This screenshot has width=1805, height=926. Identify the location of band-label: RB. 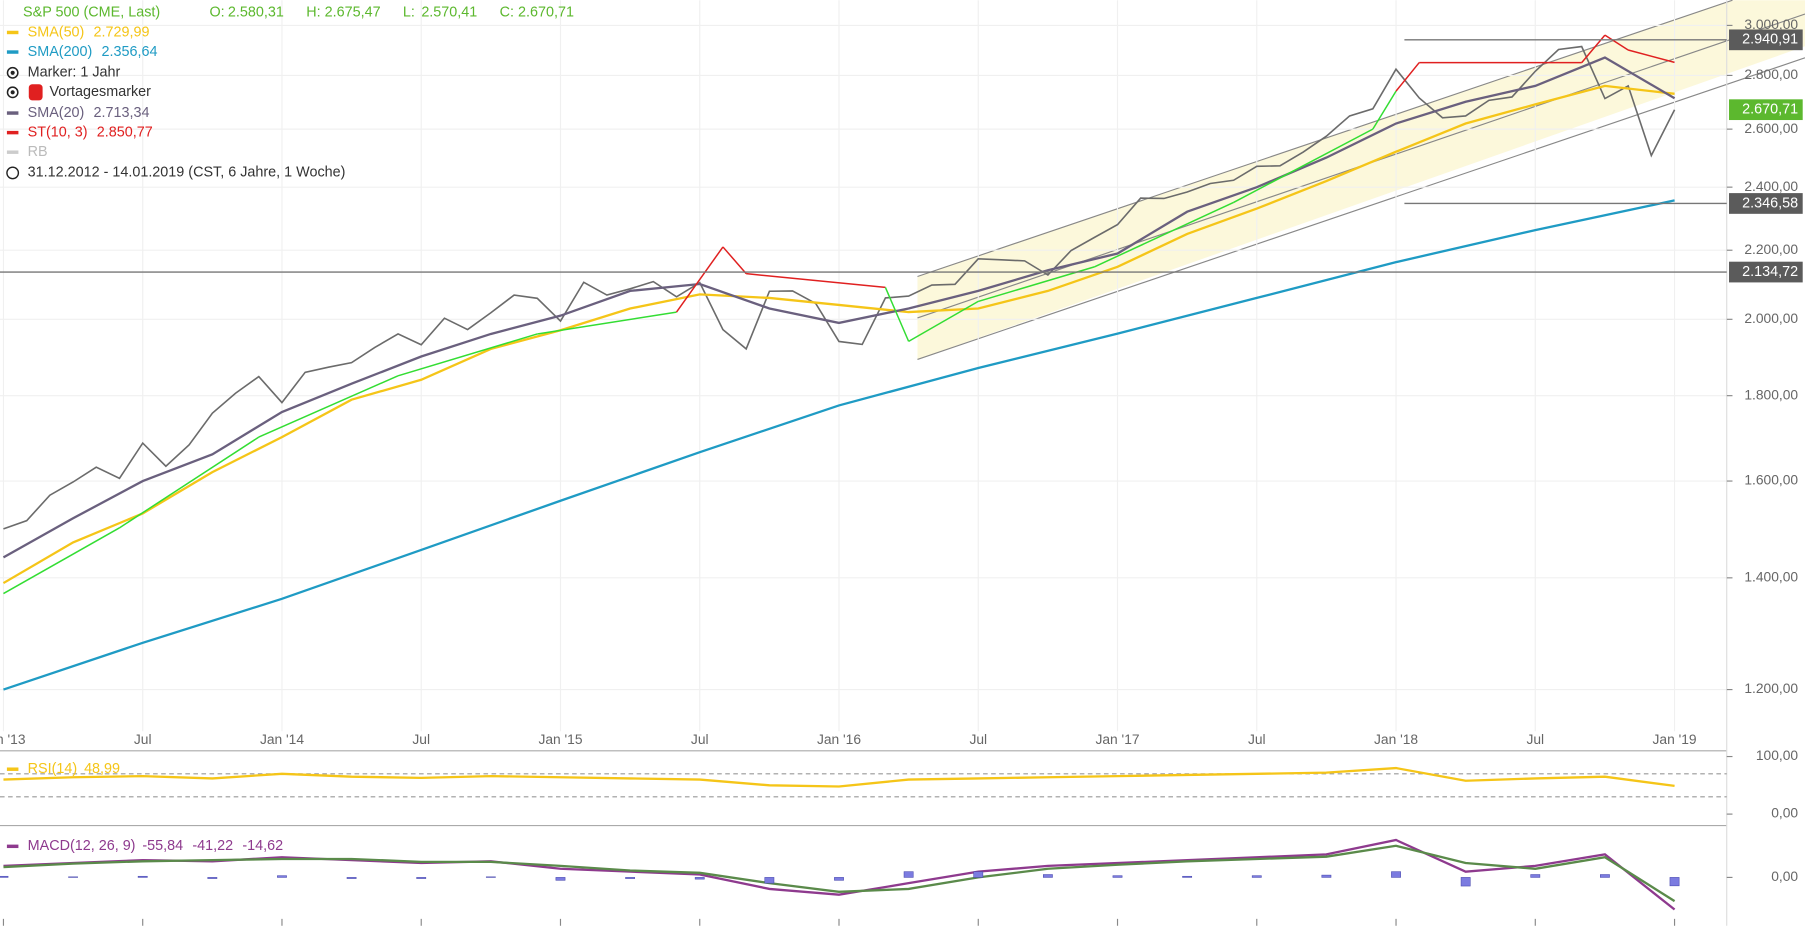
(38, 152).